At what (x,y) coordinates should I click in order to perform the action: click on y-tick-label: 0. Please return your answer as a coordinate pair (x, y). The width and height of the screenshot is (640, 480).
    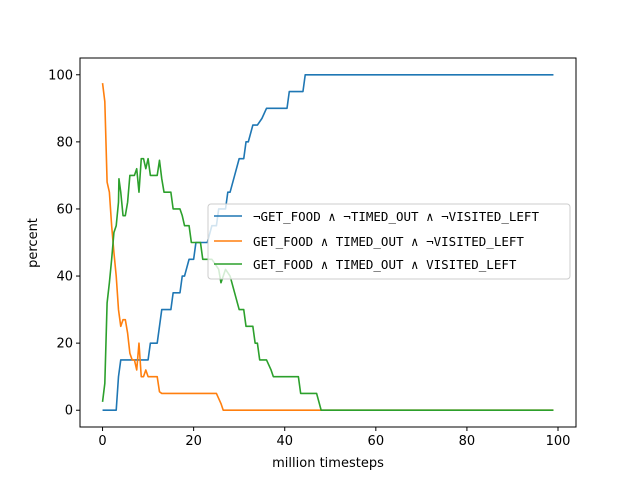
    Looking at the image, I should click on (69, 411).